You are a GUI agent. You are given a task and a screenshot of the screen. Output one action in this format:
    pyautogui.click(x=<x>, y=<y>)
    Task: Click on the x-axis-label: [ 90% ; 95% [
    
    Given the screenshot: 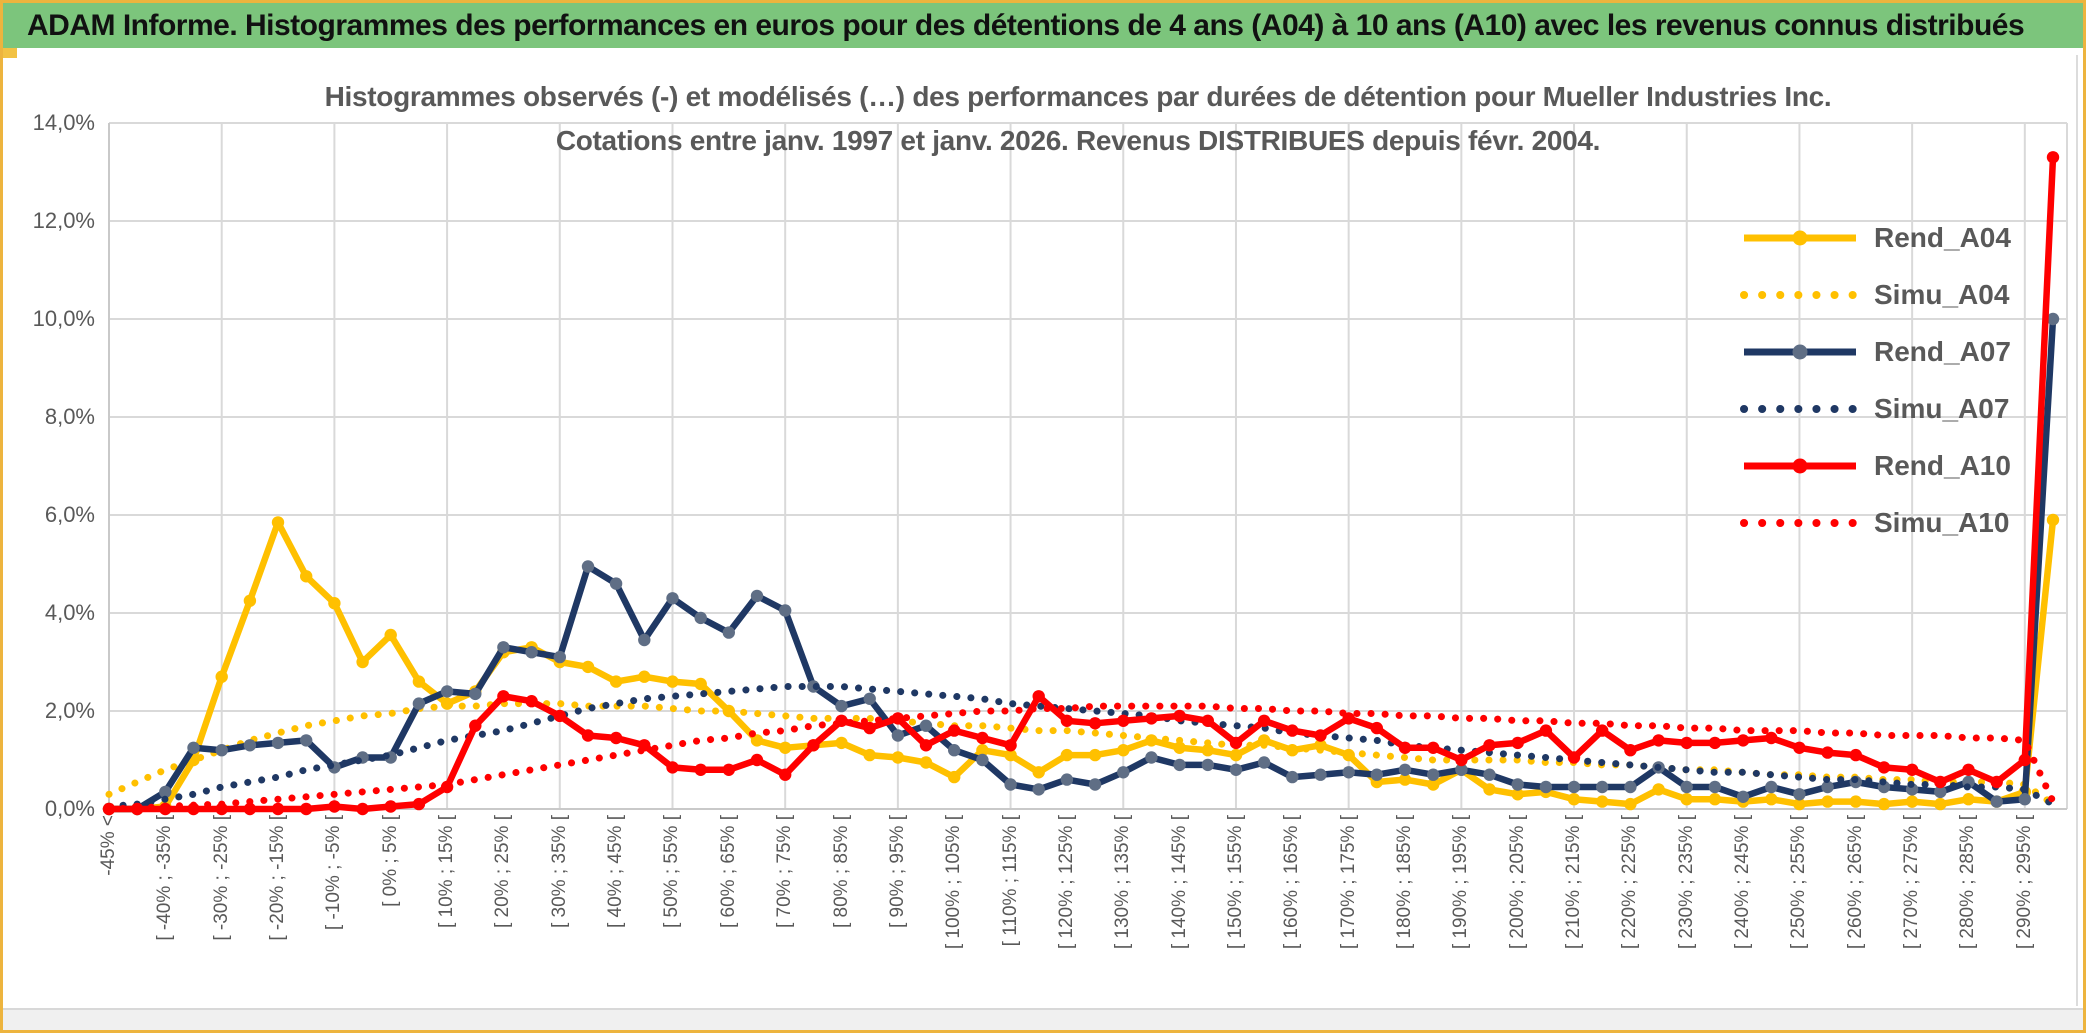 What is the action you would take?
    pyautogui.click(x=897, y=872)
    